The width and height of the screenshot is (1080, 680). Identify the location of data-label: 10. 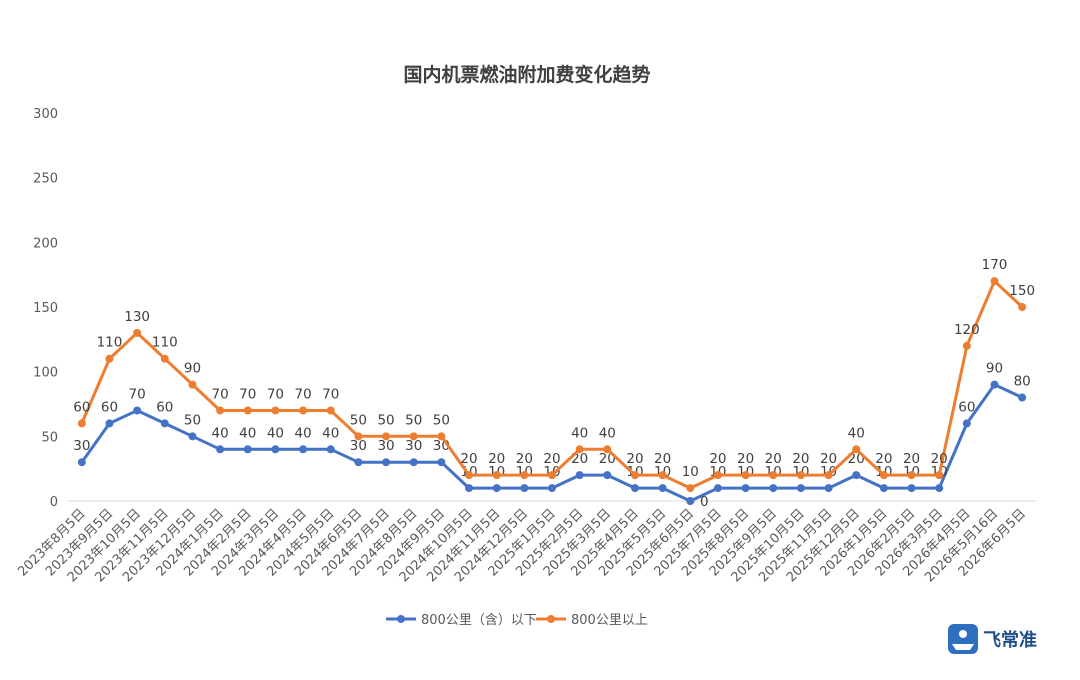
(690, 472).